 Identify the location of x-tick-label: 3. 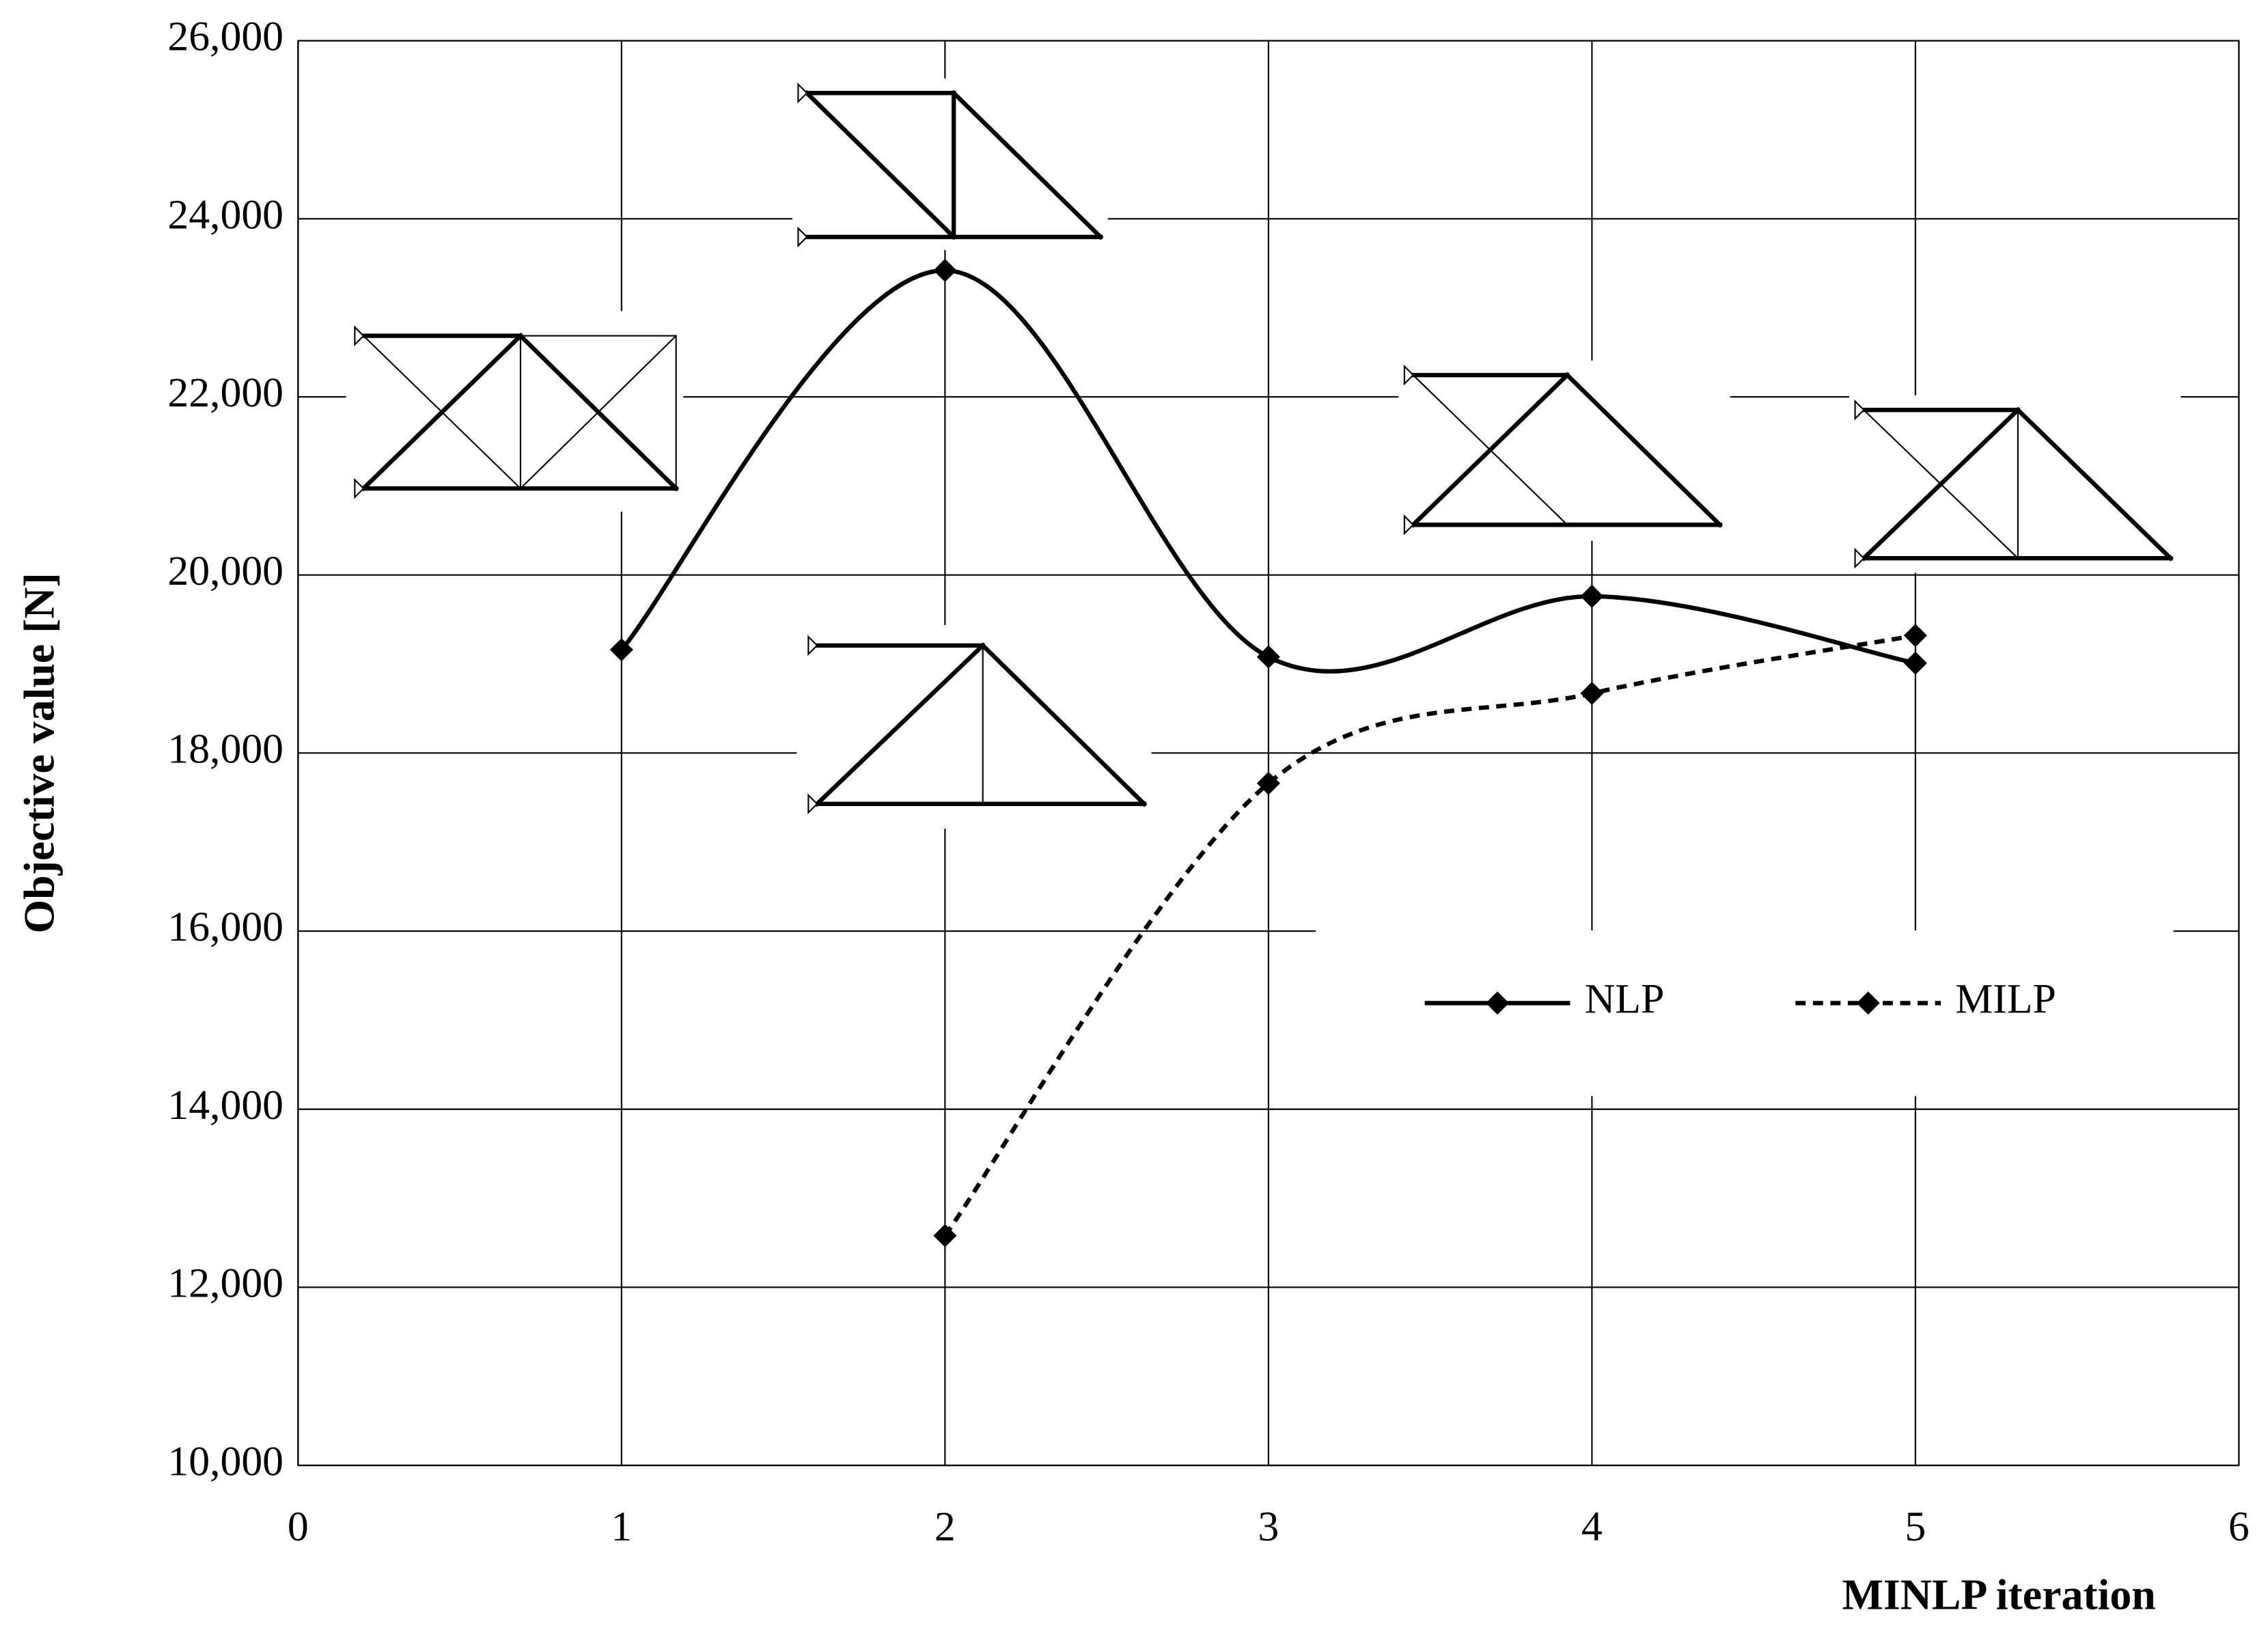
(1268, 1527).